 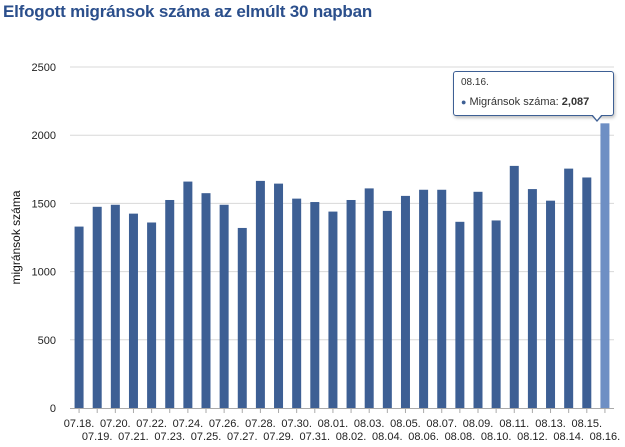 What do you see at coordinates (532, 437) in the screenshot?
I see `x-tick-label: 08.12.` at bounding box center [532, 437].